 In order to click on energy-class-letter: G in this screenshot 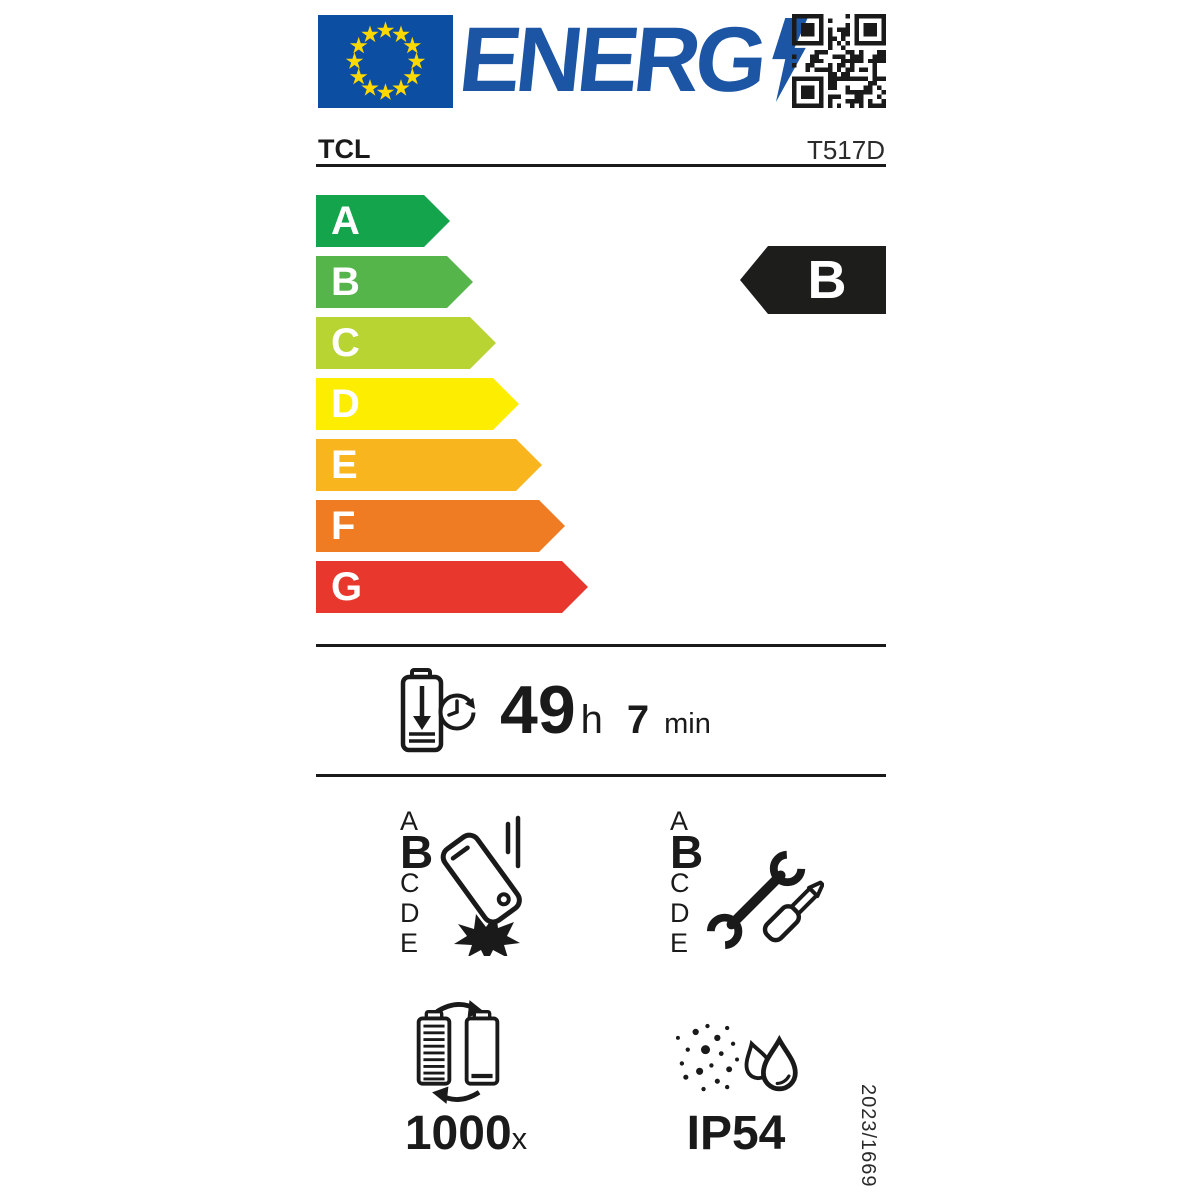, I will do `click(347, 587)`.